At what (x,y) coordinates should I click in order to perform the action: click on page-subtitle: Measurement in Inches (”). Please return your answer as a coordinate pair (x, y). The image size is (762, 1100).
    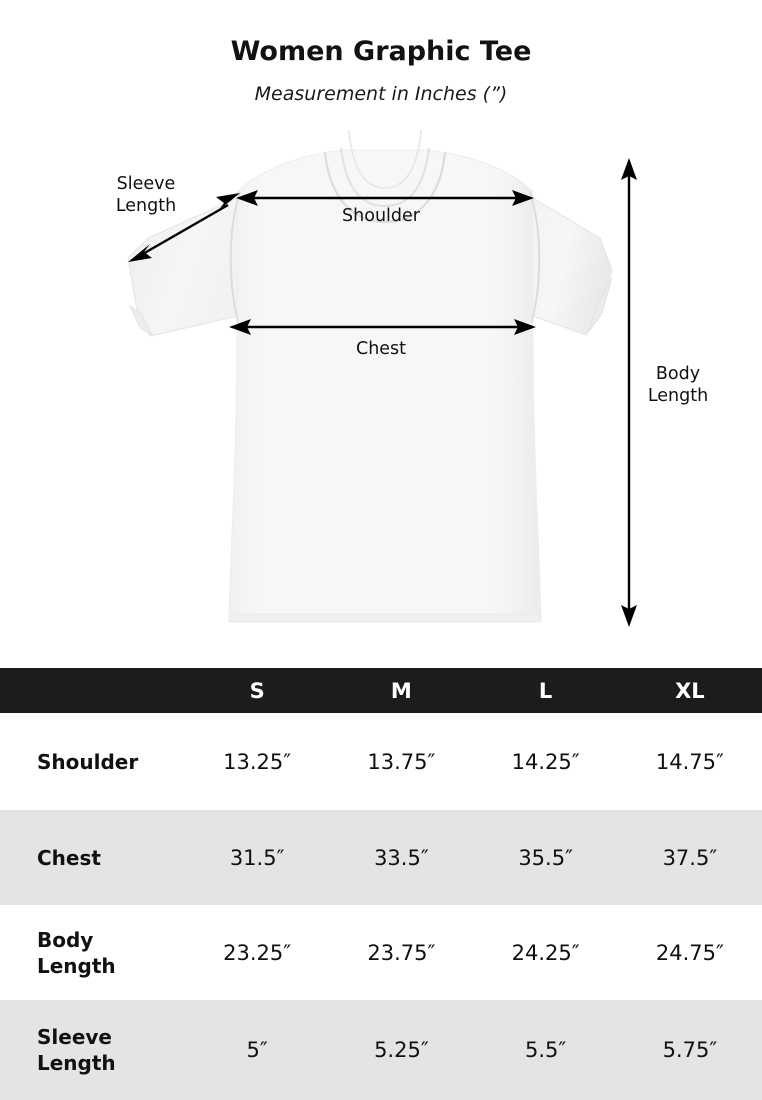
    Looking at the image, I should click on (381, 94).